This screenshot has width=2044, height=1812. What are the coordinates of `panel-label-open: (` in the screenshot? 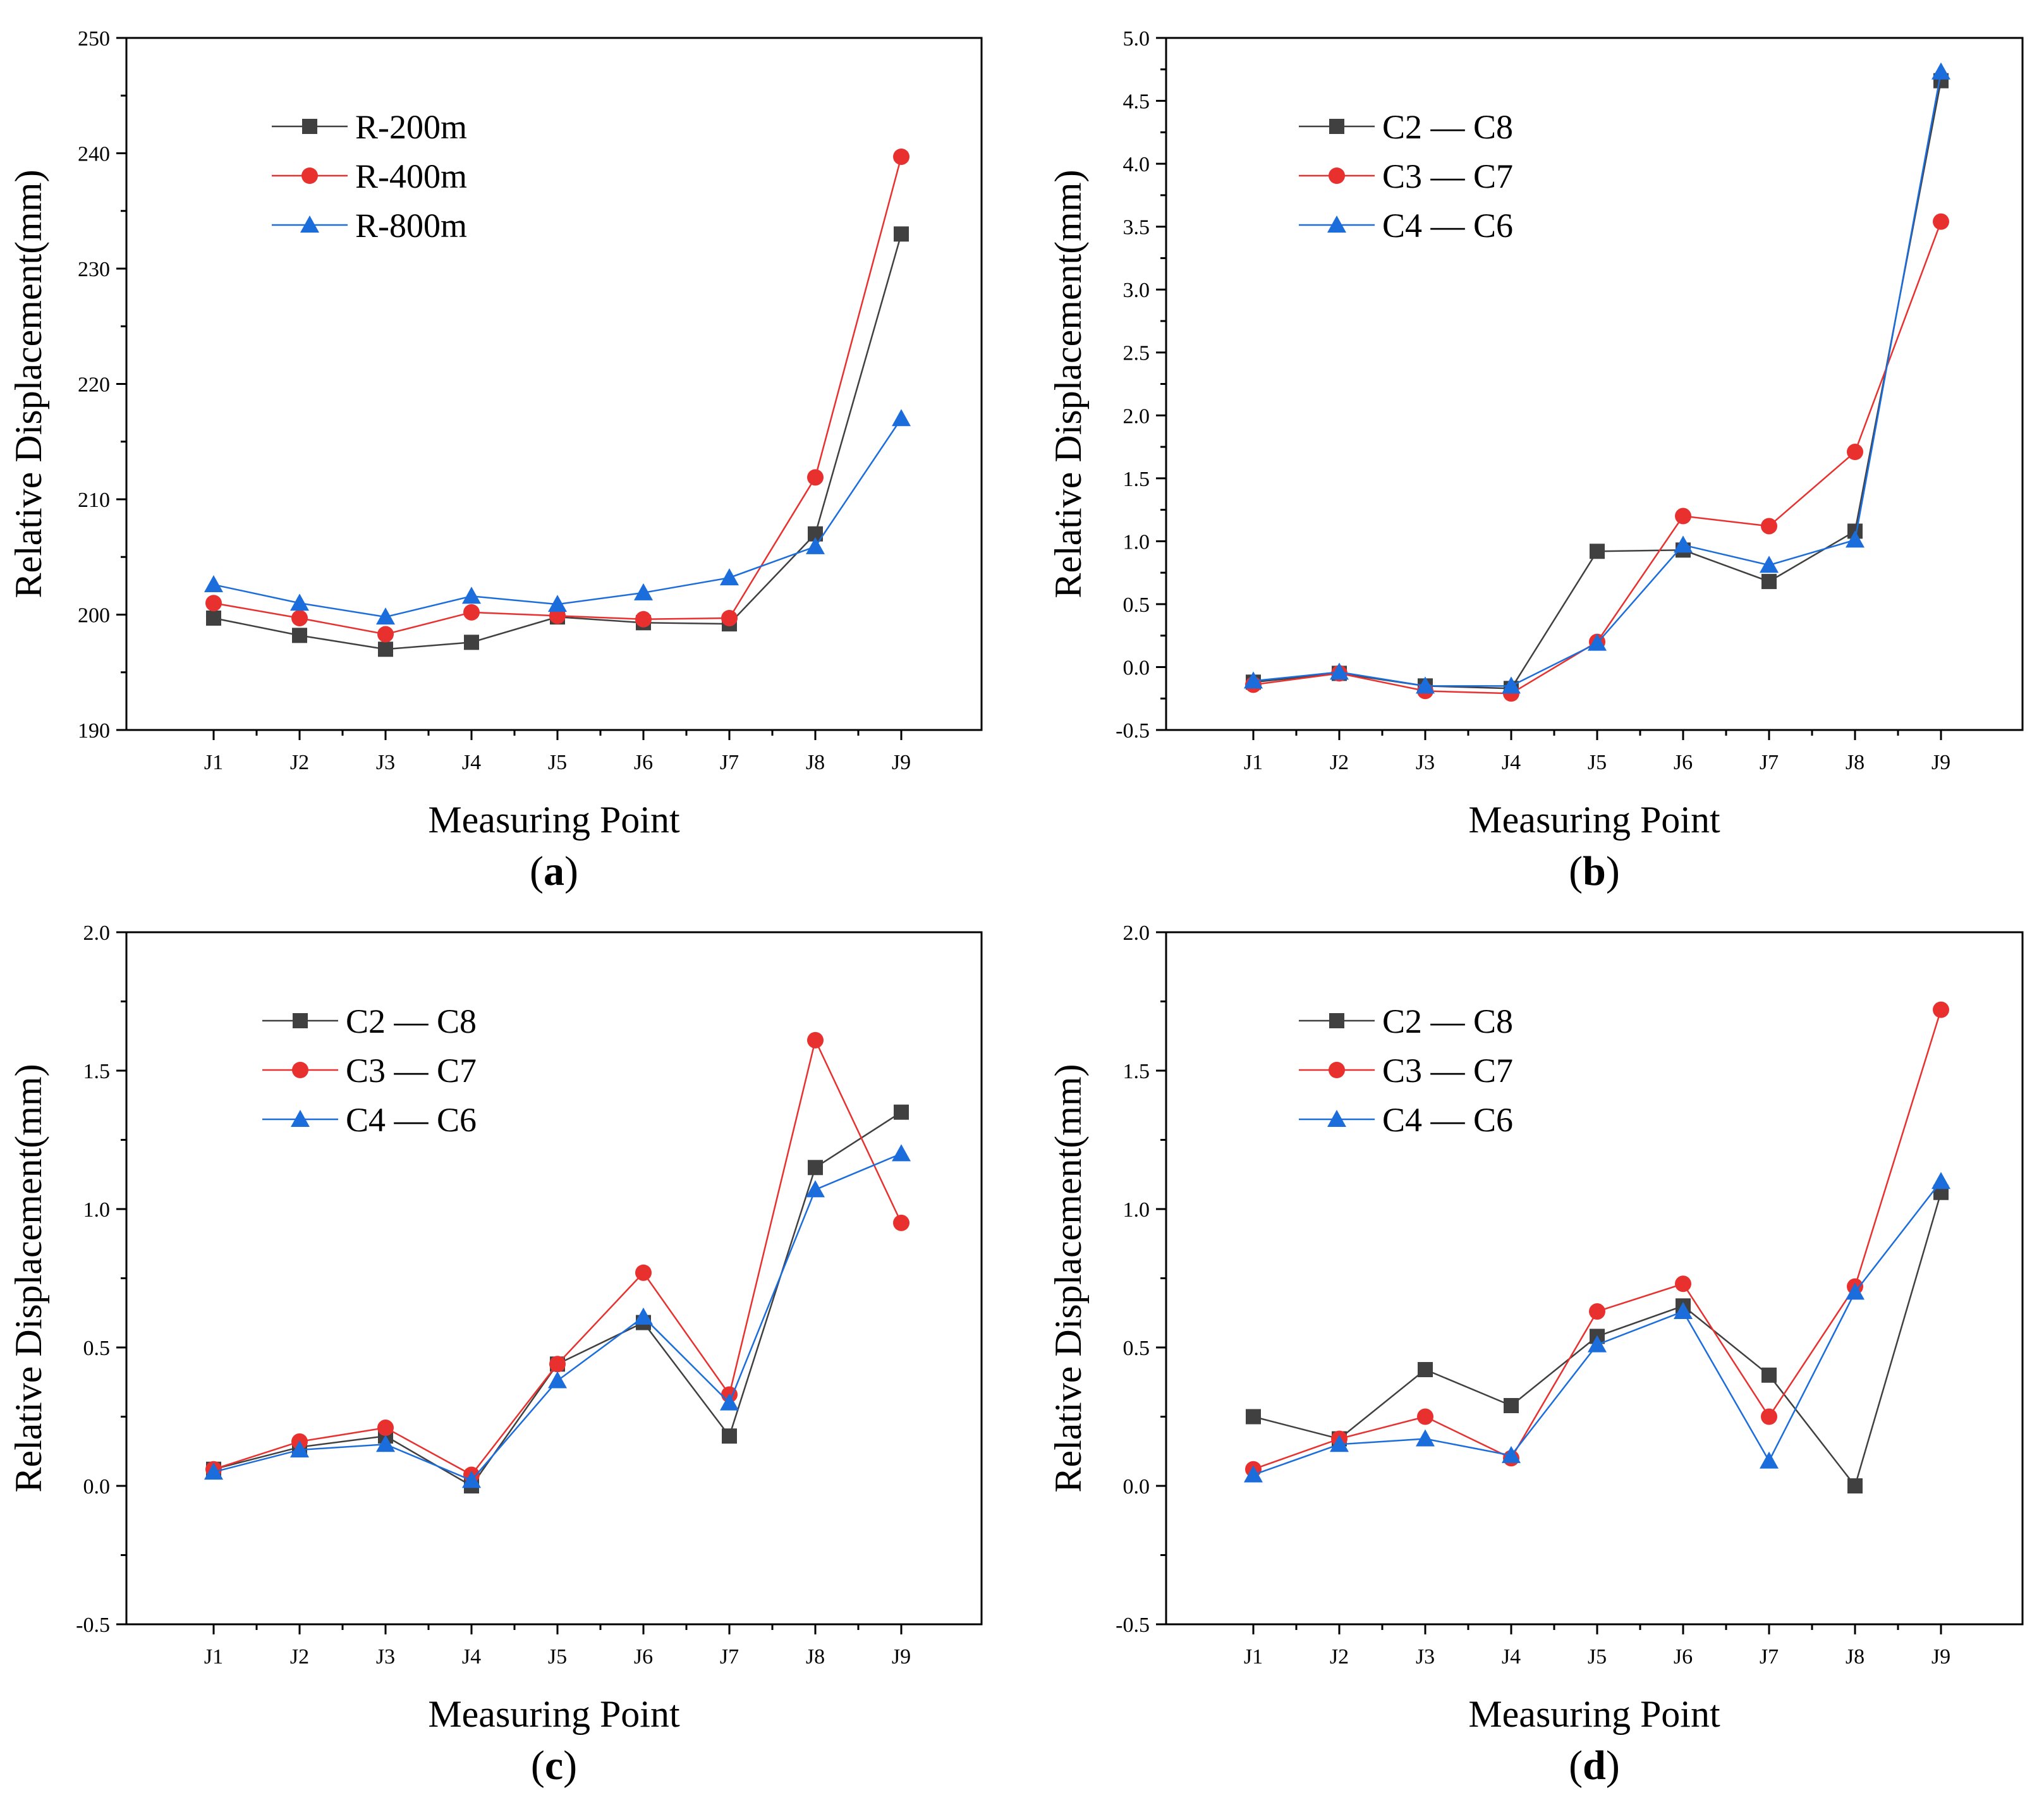 It's located at (537, 871).